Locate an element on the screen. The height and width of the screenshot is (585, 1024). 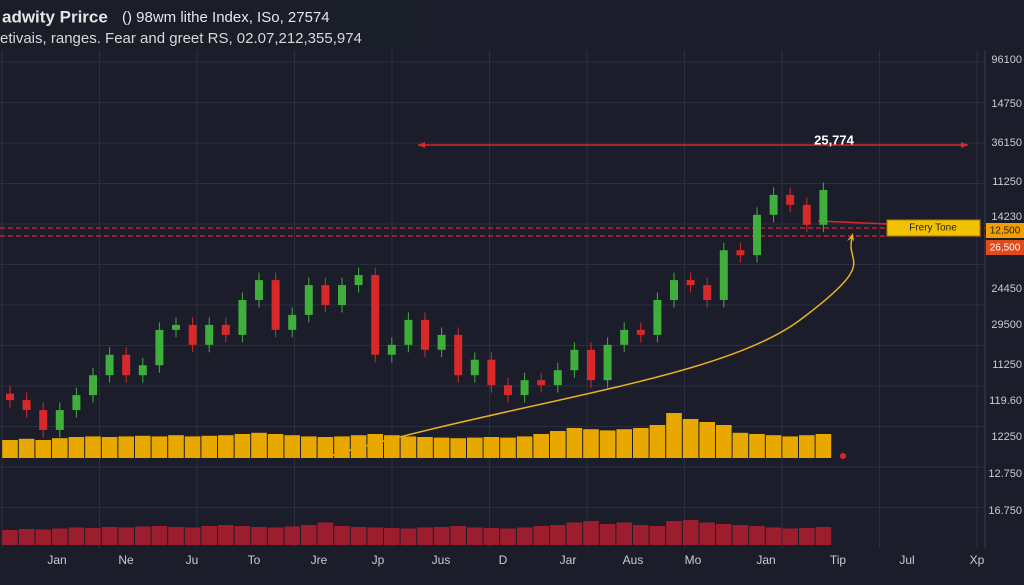
level-label: 25,774 is located at coordinates (834, 139).